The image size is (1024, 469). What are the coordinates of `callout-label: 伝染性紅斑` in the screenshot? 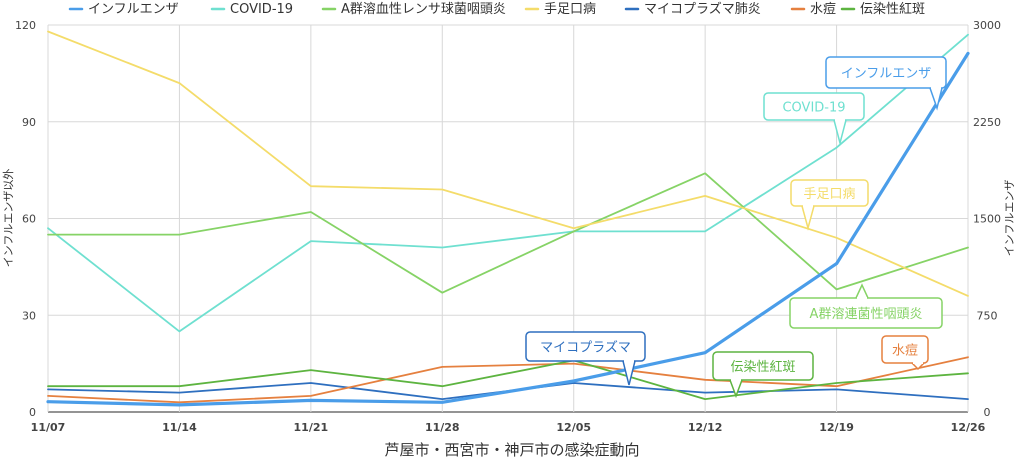 It's located at (763, 375).